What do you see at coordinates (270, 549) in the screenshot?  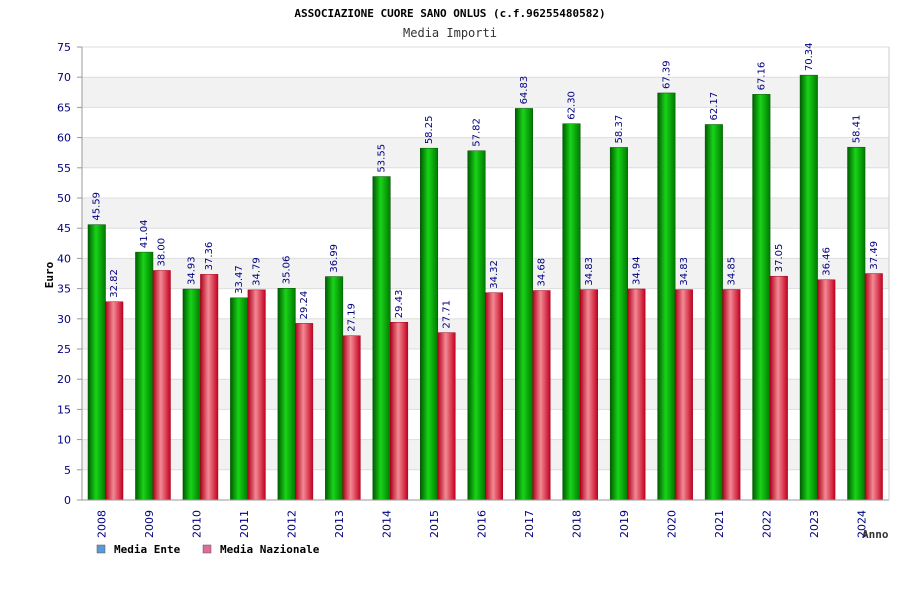 I see `legend-label: Media Nazionale` at bounding box center [270, 549].